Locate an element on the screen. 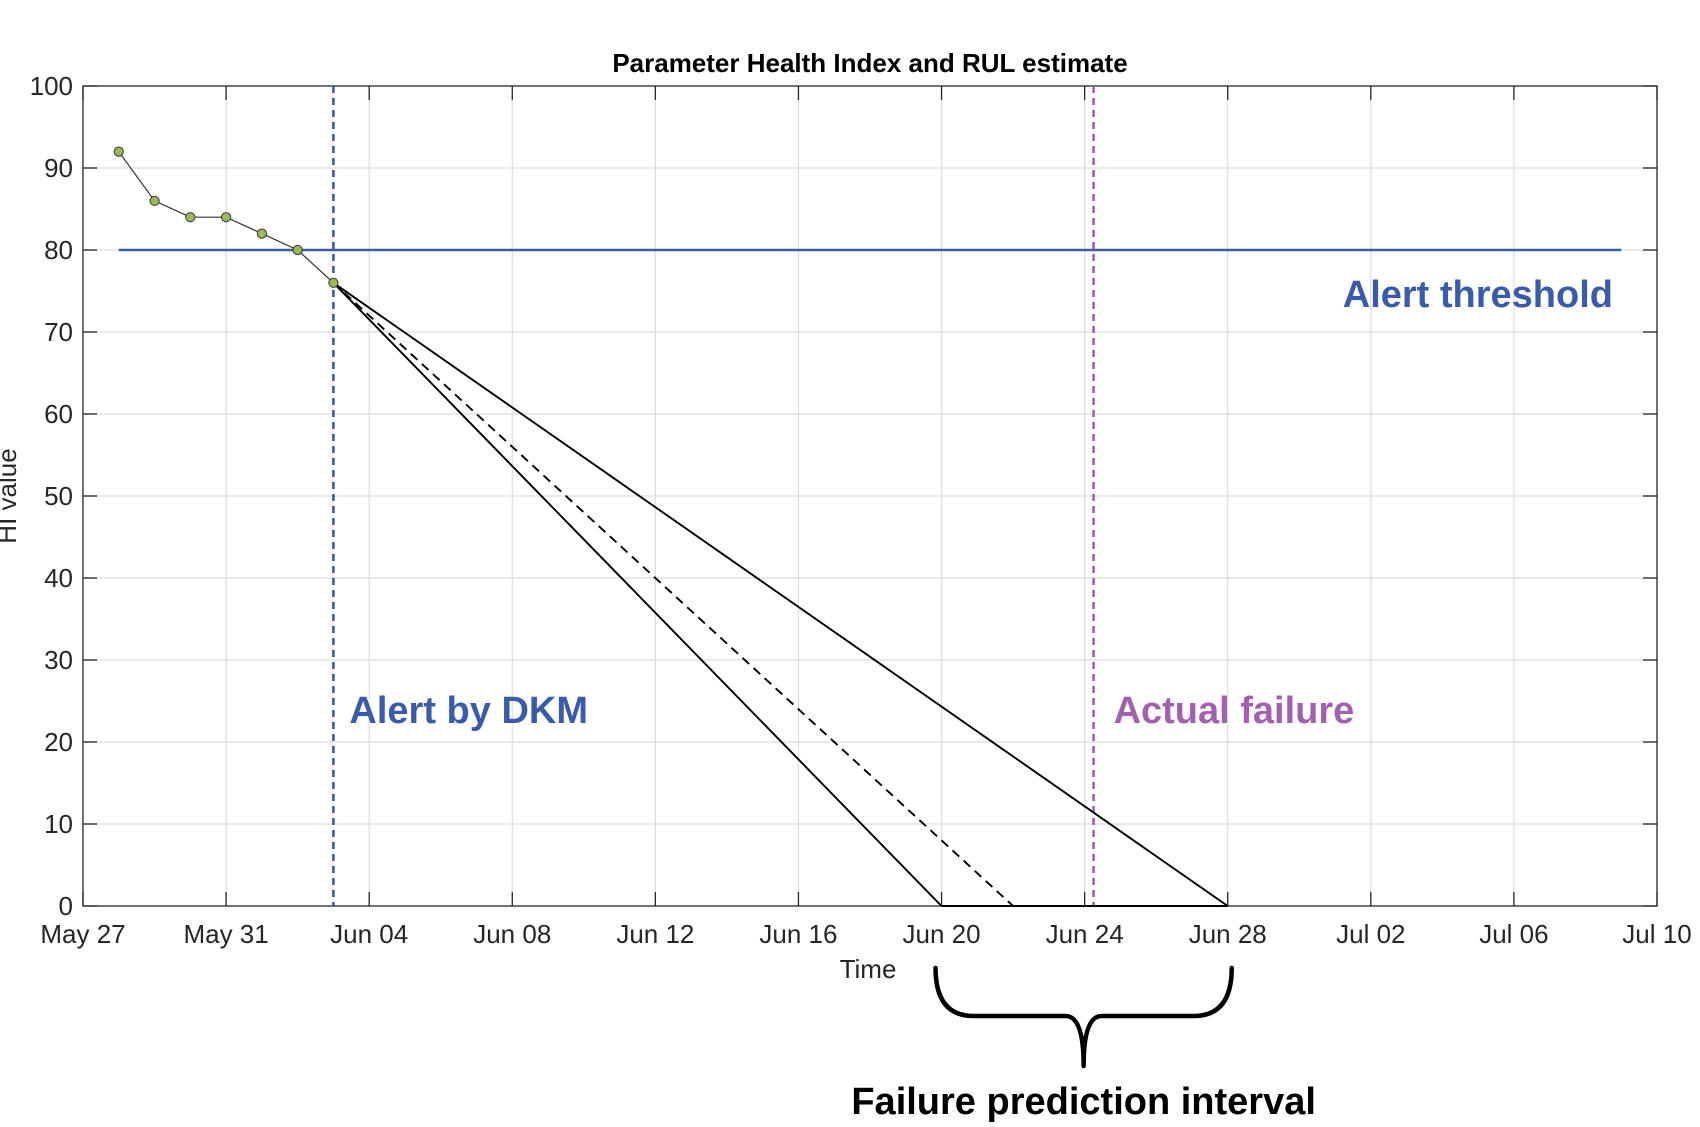 The width and height of the screenshot is (1700, 1127). x-tick-label: Jun 16 is located at coordinates (798, 934).